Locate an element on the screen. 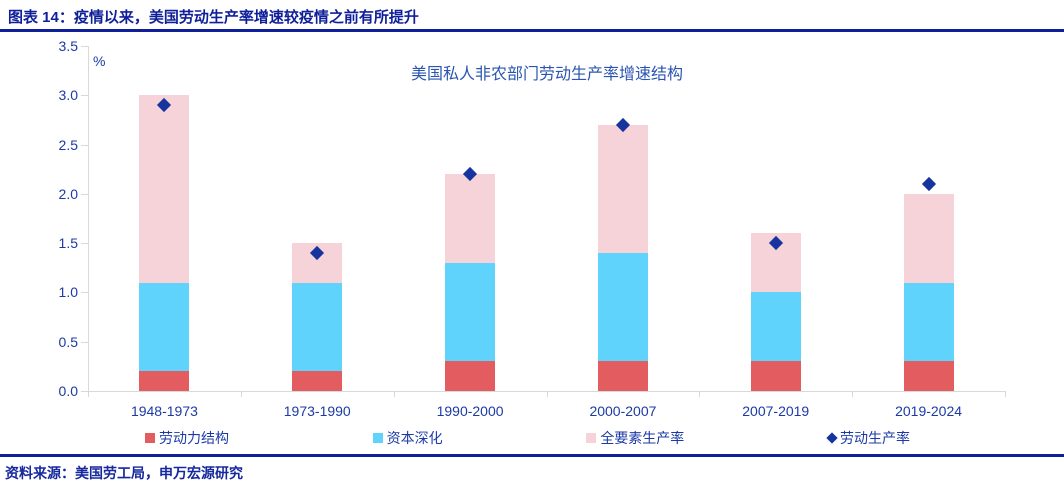  y-axis-tick-label: 1.0 is located at coordinates (68, 292).